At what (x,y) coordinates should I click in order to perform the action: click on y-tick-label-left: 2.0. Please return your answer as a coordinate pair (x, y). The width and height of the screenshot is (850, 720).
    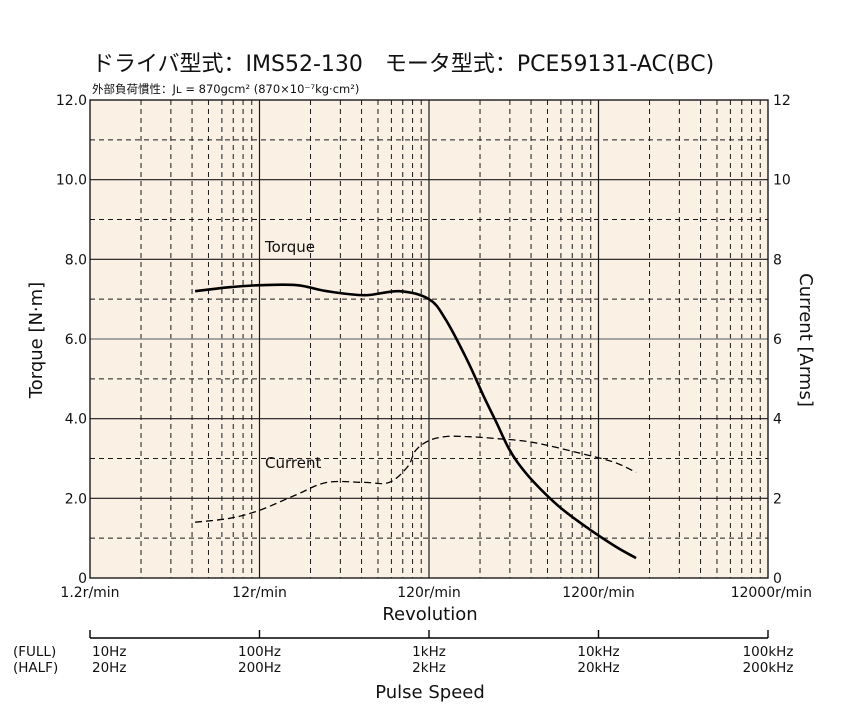
    Looking at the image, I should click on (76, 499).